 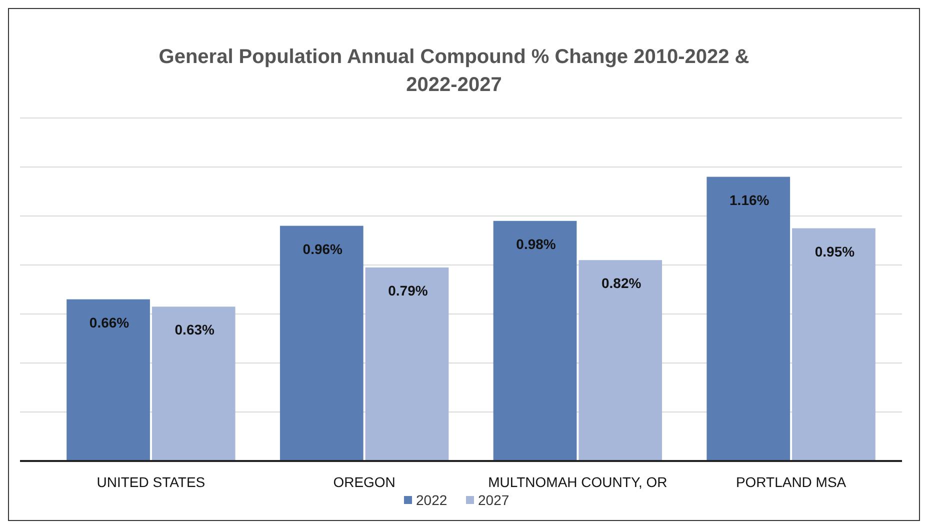 What do you see at coordinates (109, 322) in the screenshot?
I see `data-label: 0.66%` at bounding box center [109, 322].